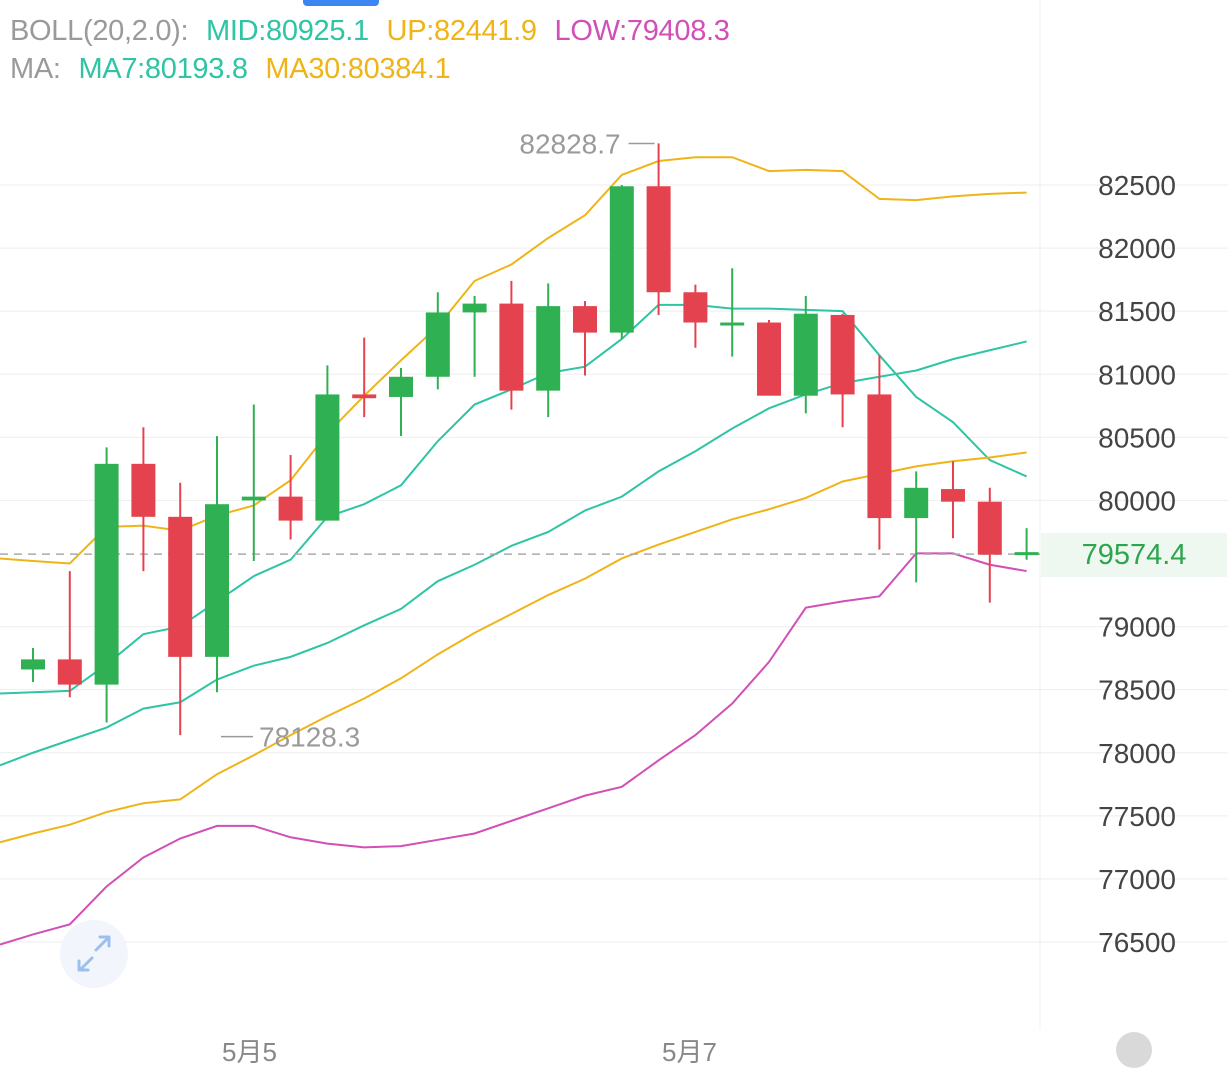 This screenshot has width=1228, height=1069. What do you see at coordinates (358, 69) in the screenshot?
I see `ma30-value: MA30:80384.1` at bounding box center [358, 69].